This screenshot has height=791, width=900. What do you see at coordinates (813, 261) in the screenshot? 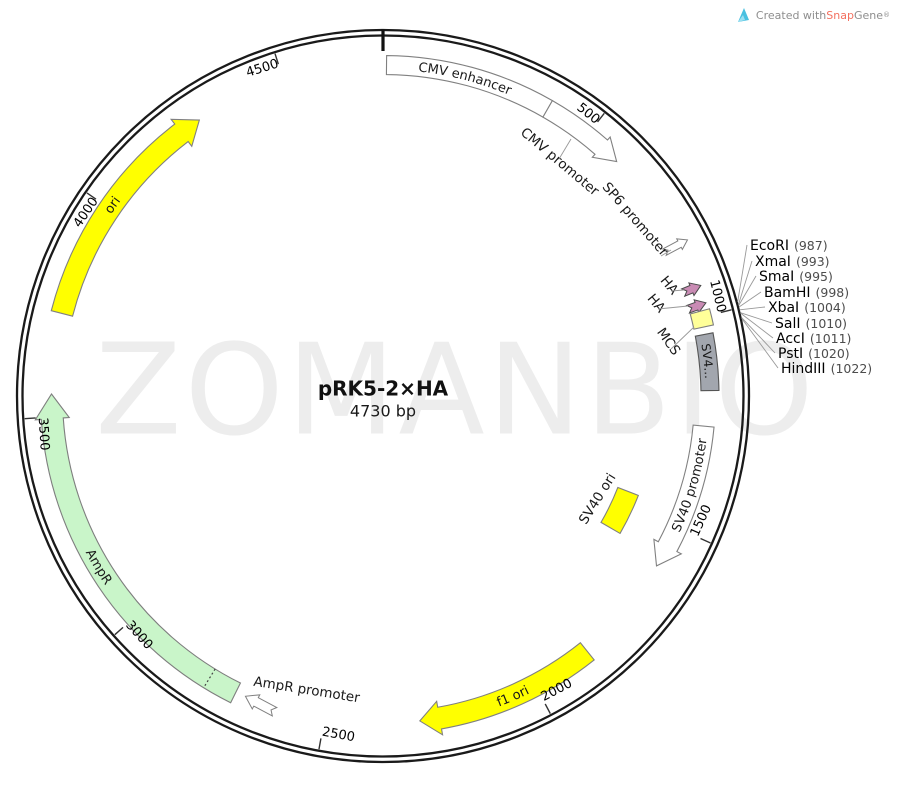
I see `site-position: (993)` at bounding box center [813, 261].